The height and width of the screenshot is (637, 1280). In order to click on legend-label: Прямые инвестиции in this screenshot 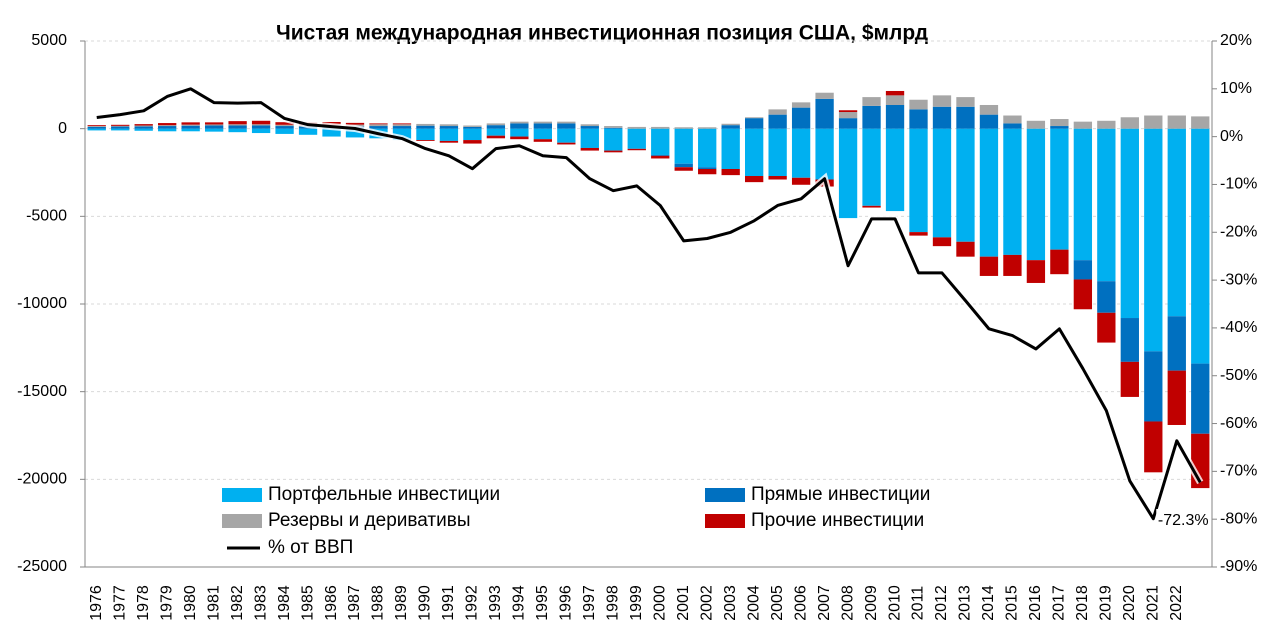, I will do `click(840, 494)`.